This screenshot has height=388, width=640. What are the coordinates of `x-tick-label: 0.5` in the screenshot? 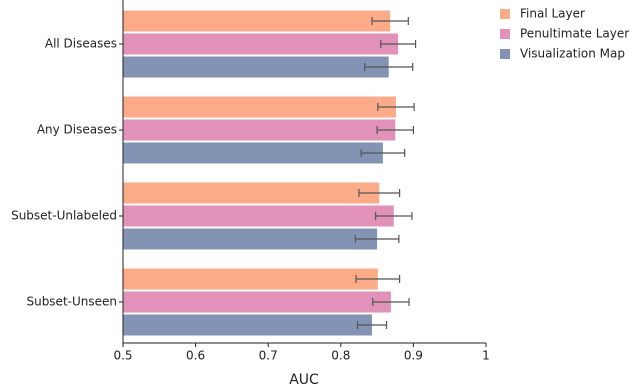 It's located at (122, 356).